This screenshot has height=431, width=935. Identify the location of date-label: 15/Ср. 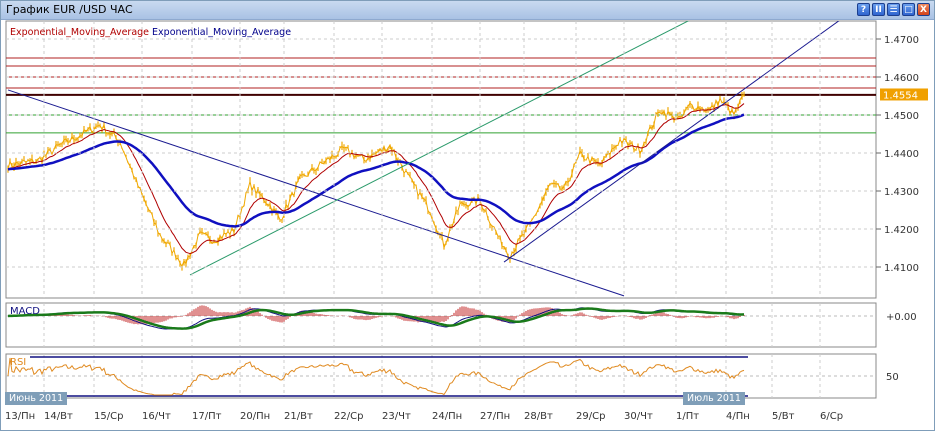
(108, 416).